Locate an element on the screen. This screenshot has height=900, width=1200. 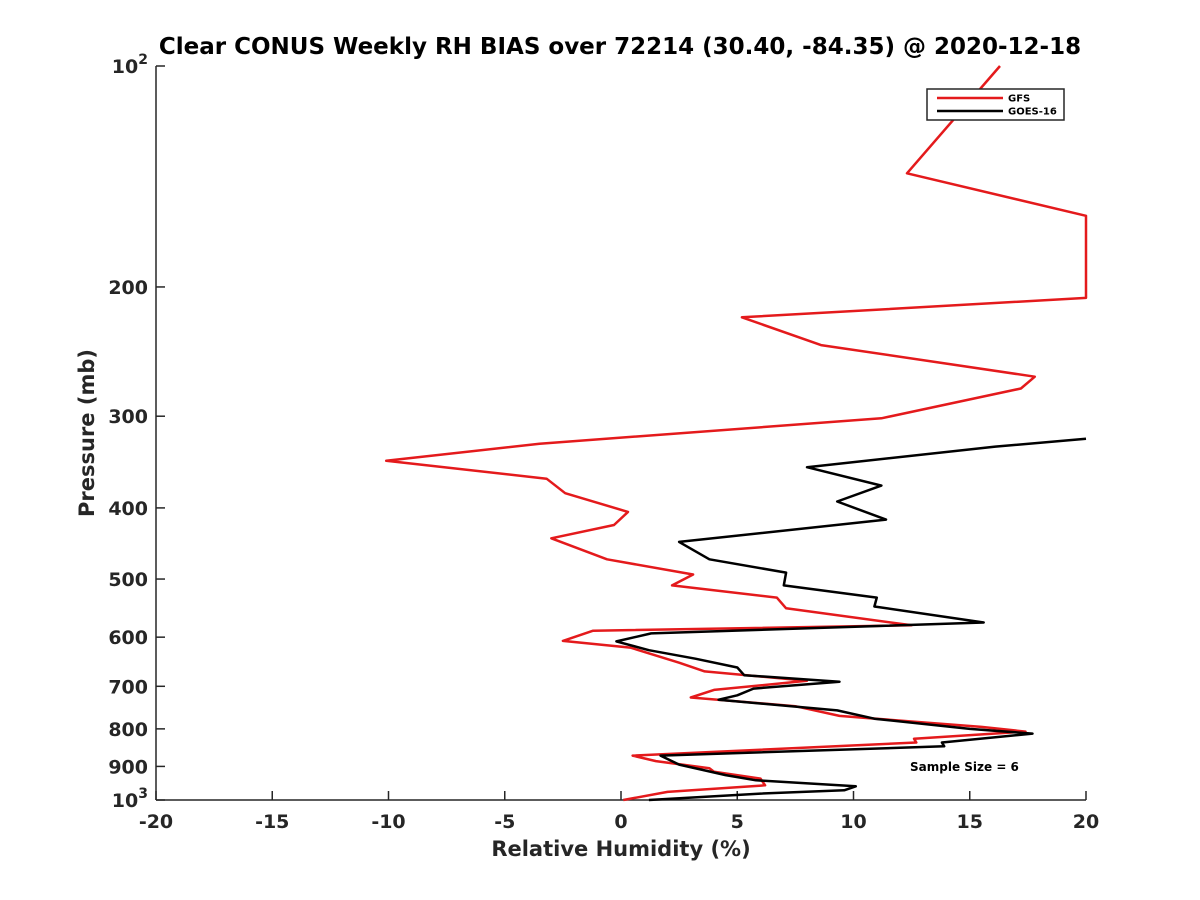
y-tick-label: 10² is located at coordinates (130, 65).